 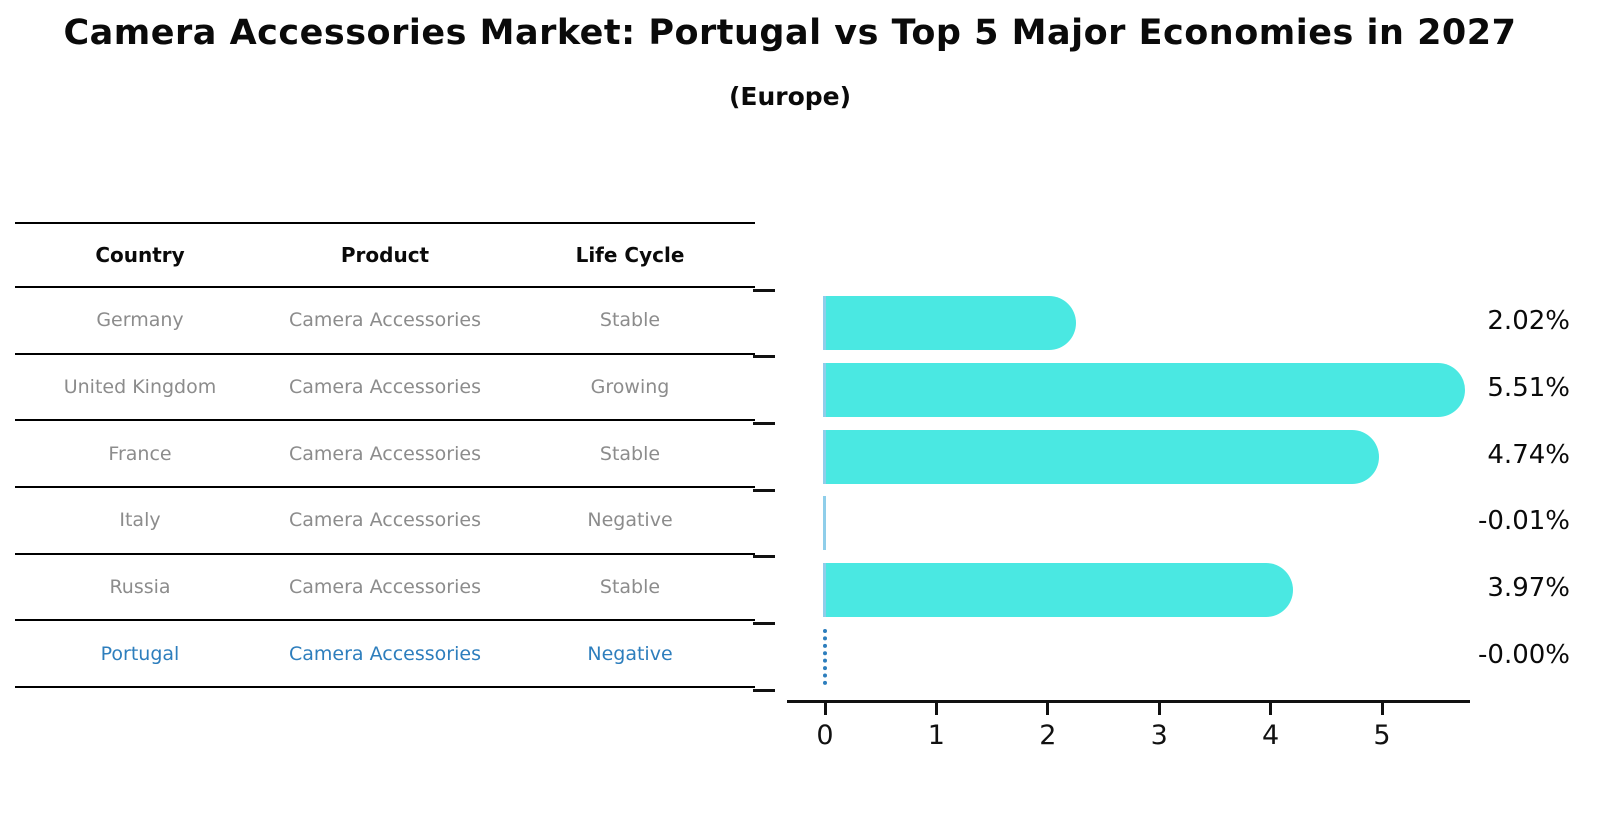 I want to click on bar-france, so click(x=1101, y=456).